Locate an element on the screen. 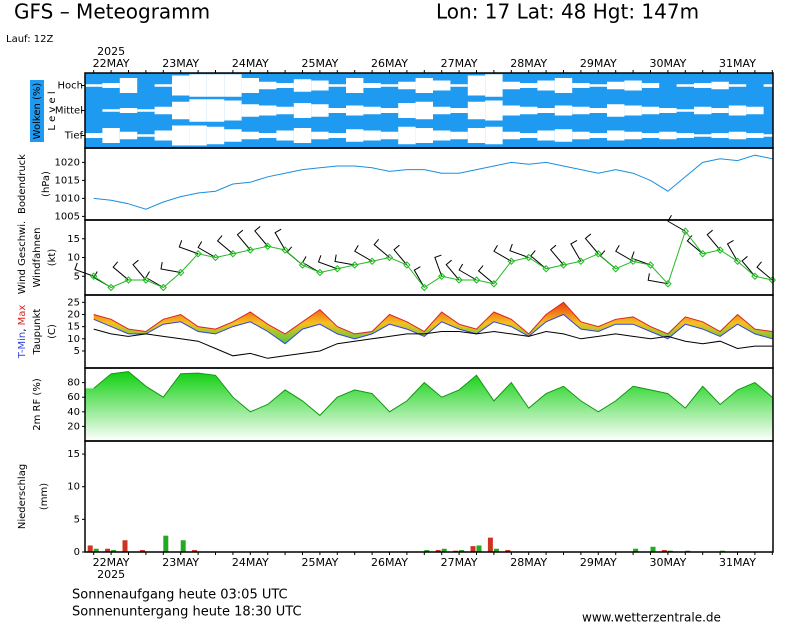  run: Lauf: 12Z is located at coordinates (29, 39).